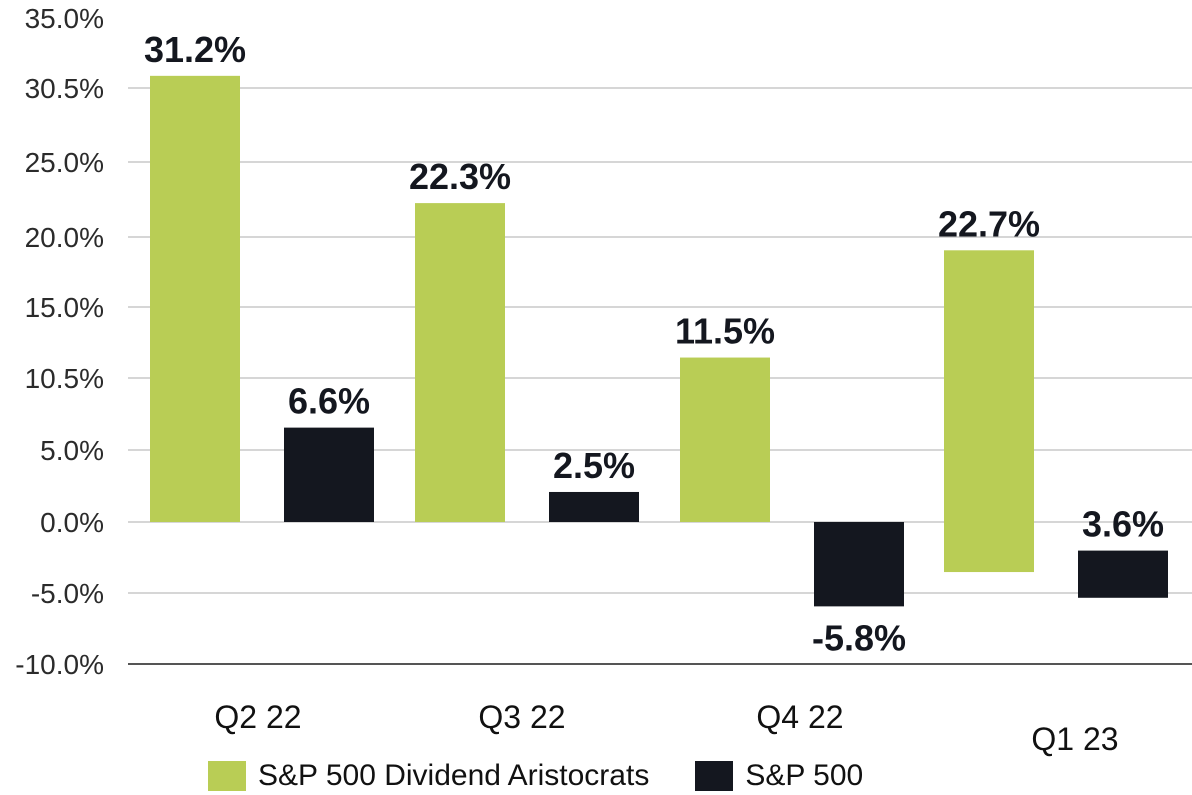 Image resolution: width=1192 pixels, height=795 pixels. I want to click on data-label: 22.3%, so click(460, 176).